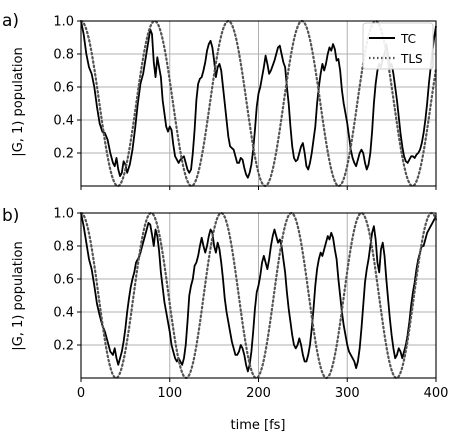  I want to click on legend-tls-label: TLS, so click(411, 59).